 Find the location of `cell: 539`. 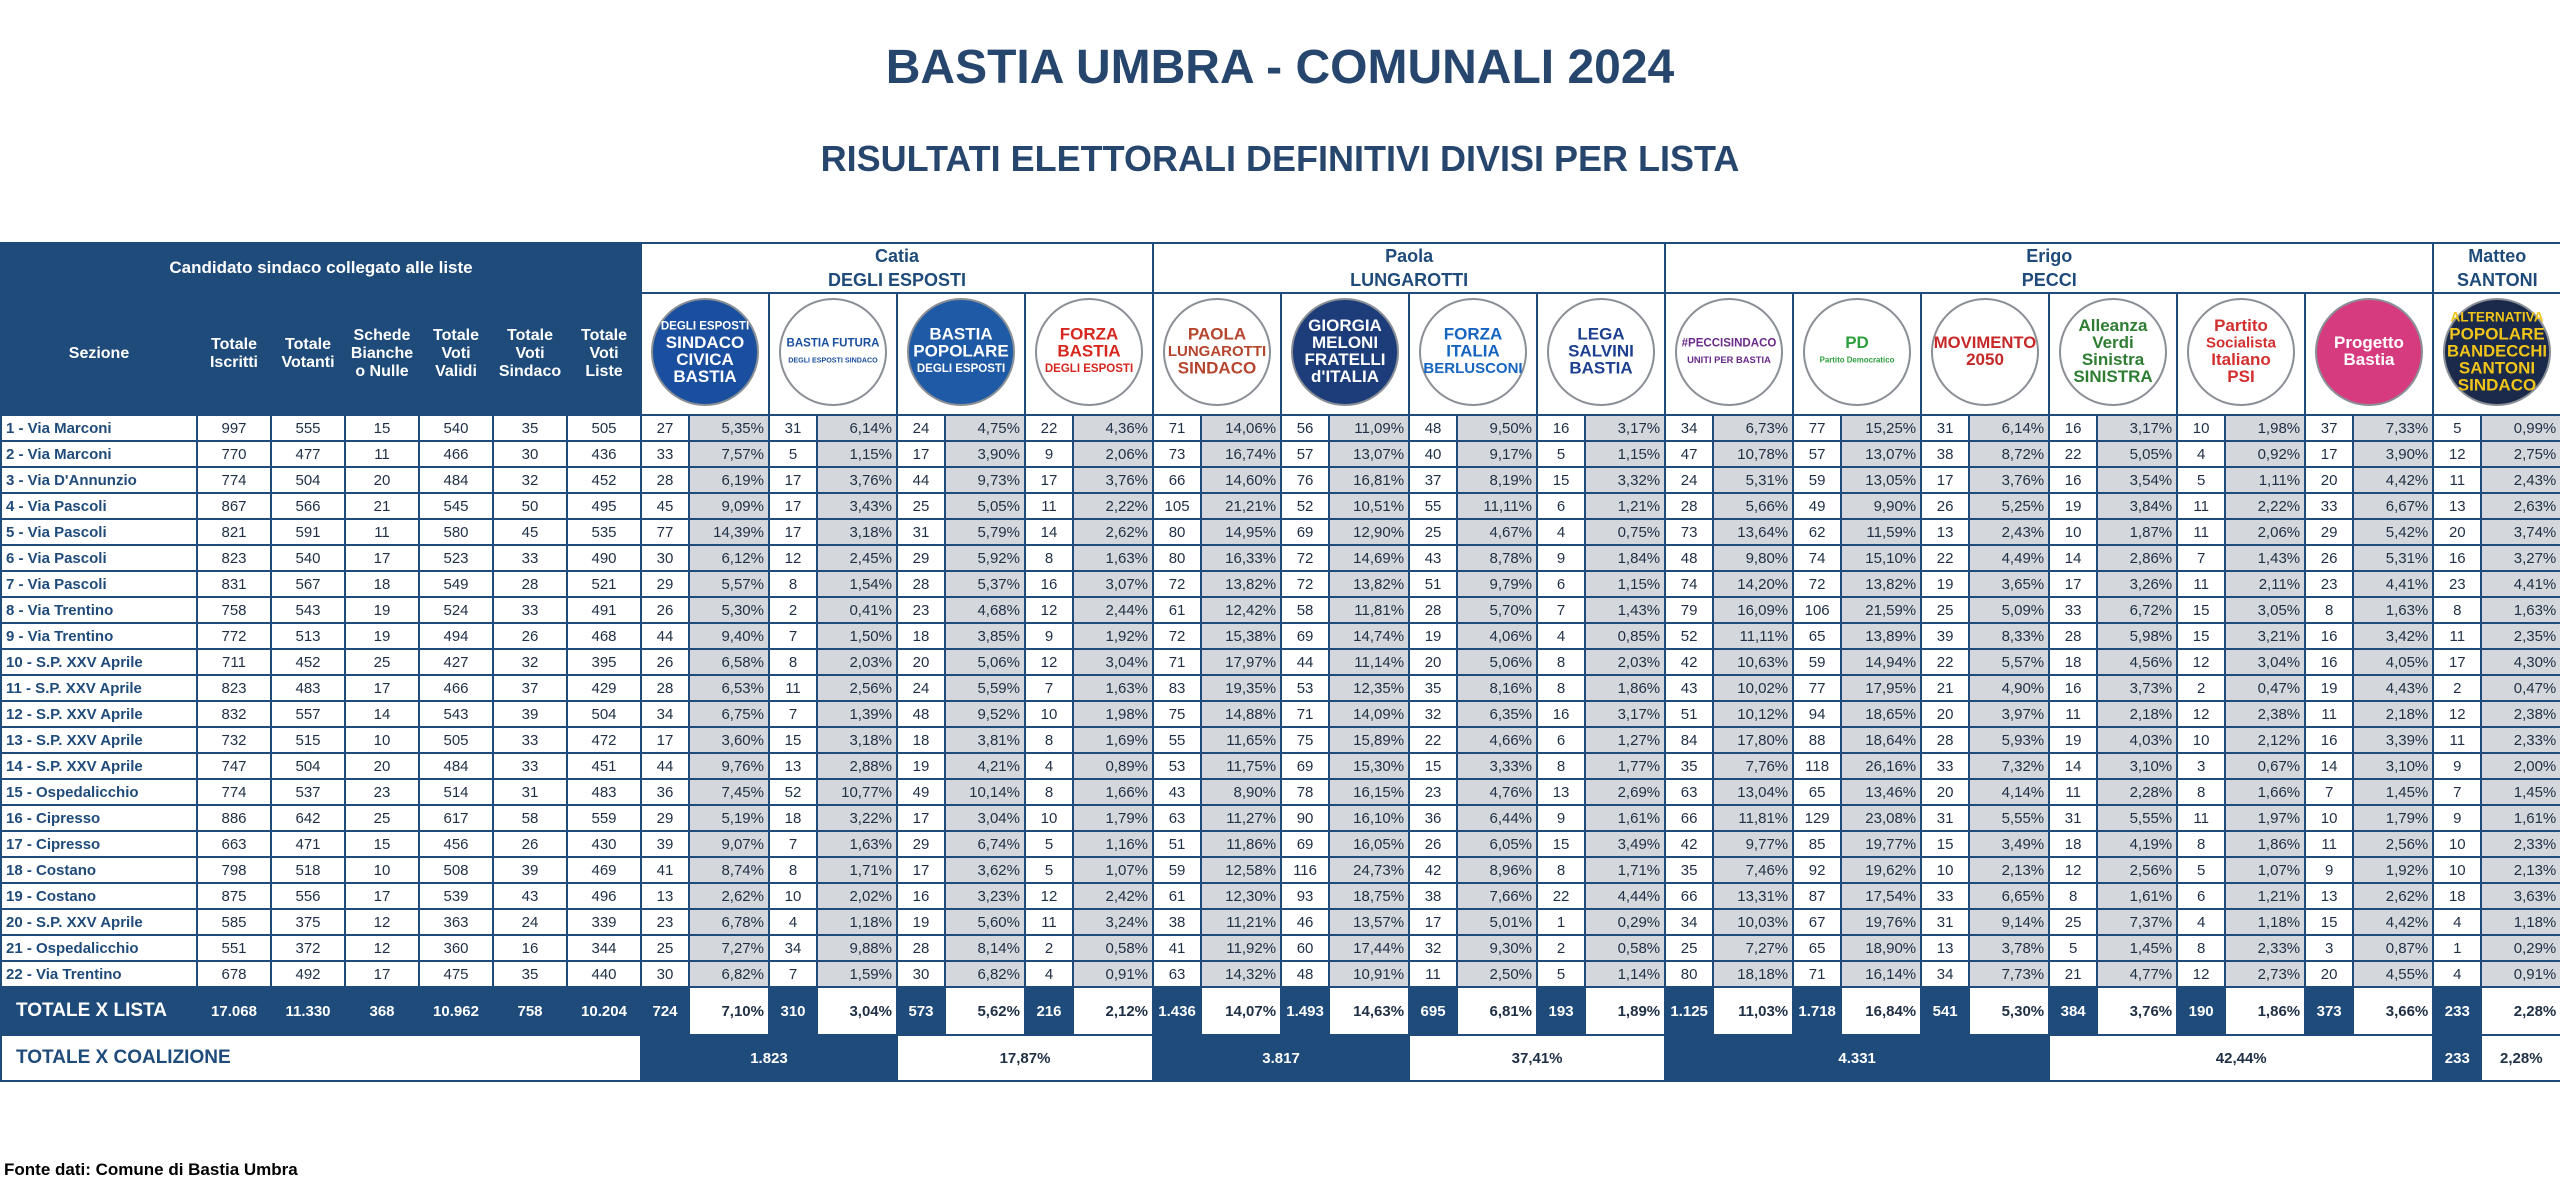

cell: 539 is located at coordinates (456, 896).